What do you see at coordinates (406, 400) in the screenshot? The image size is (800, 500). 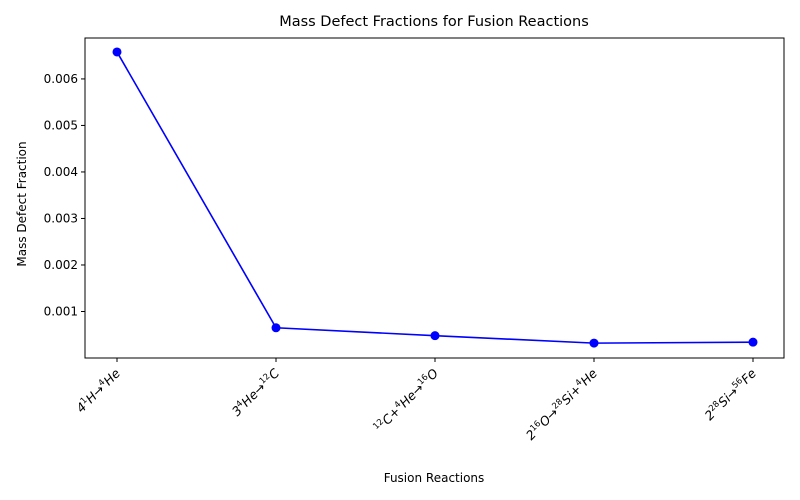 I see `x-tick-label: 12C+4He→16O` at bounding box center [406, 400].